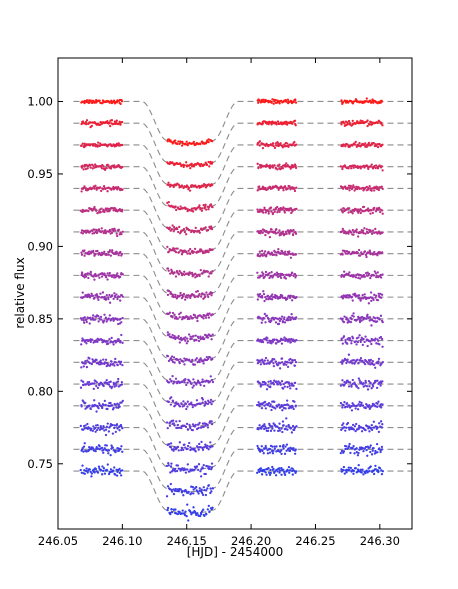 This screenshot has width=458, height=589. I want to click on y-tick-label: 0.90, so click(40, 246).